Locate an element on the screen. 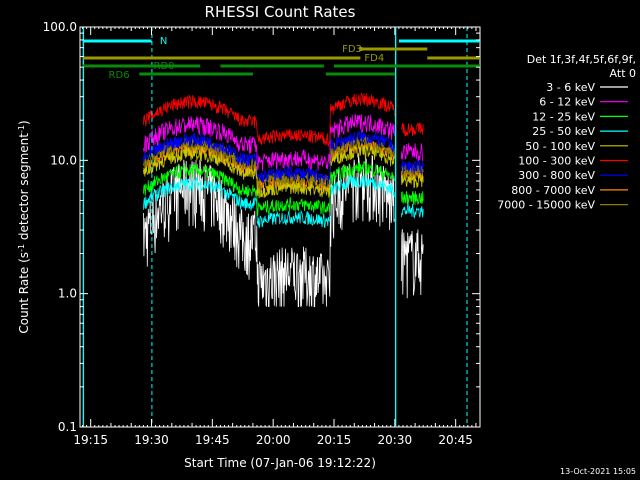 The width and height of the screenshot is (640, 480). x-tick-label: 20:30 is located at coordinates (395, 440).